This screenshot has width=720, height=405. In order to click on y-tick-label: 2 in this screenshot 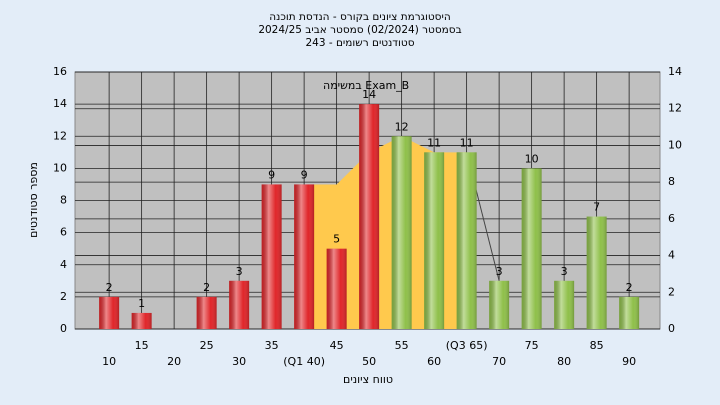, I will do `click(63, 296)`.